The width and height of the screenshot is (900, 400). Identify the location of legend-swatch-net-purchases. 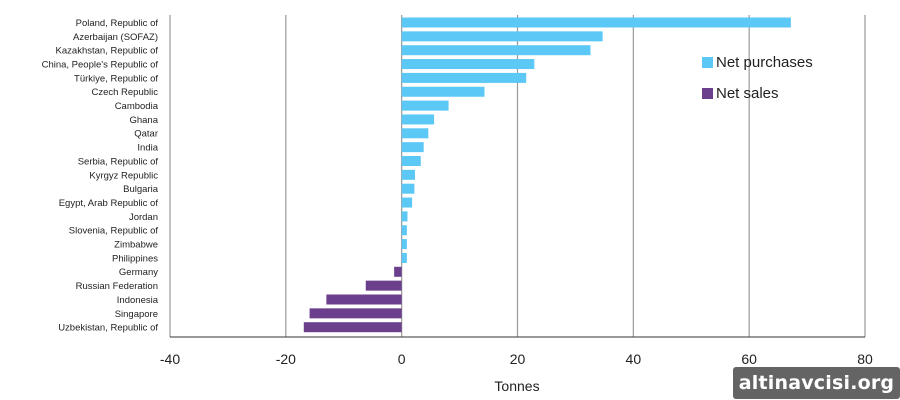
(707, 62).